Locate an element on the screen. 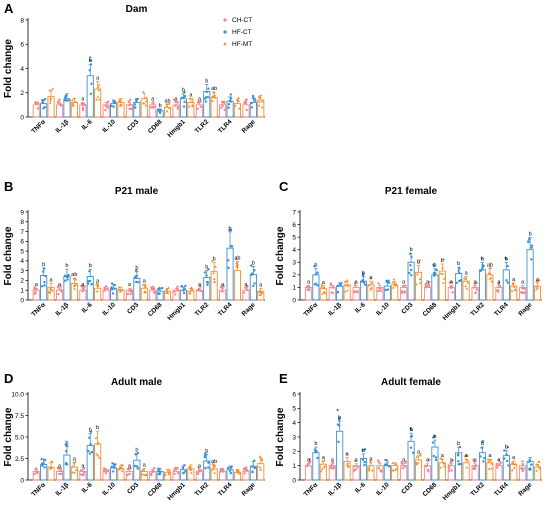 Image resolution: width=550 pixels, height=516 pixels. y-tick-label: 4 is located at coordinates (22, 261).